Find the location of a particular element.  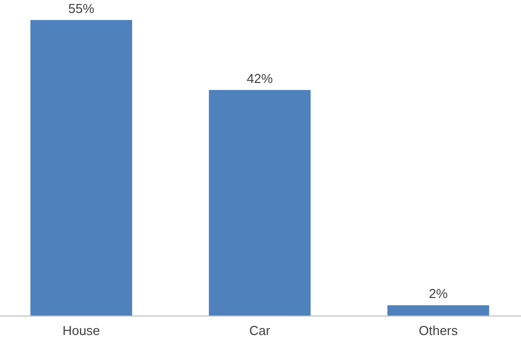

x-tick-label: Others is located at coordinates (438, 330).